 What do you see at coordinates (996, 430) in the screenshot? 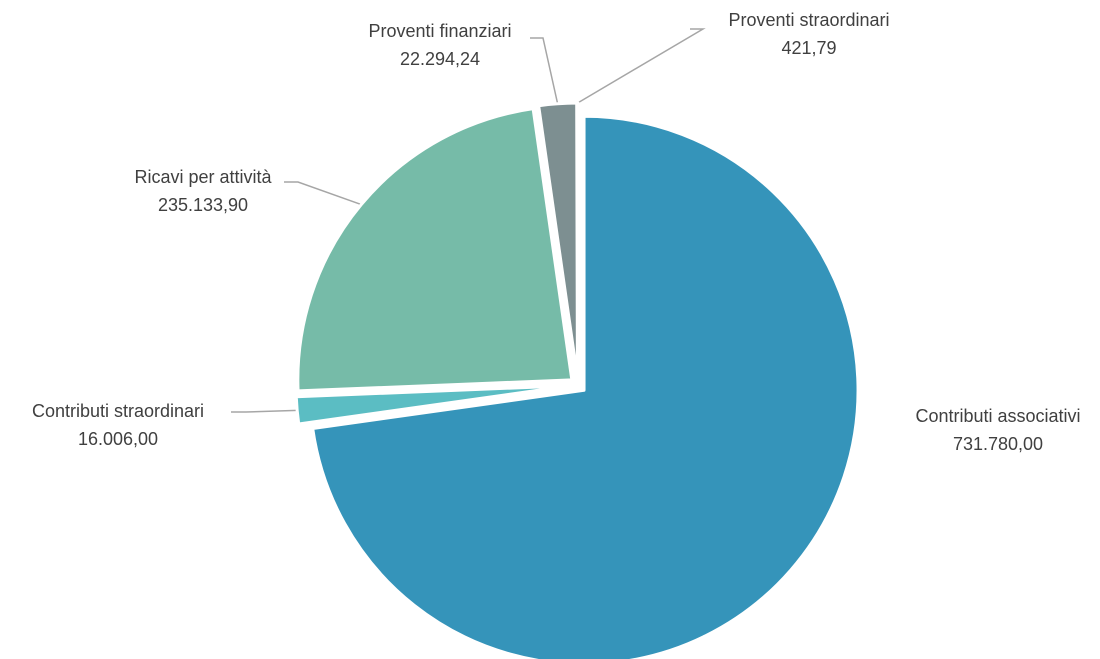
I see `data-label-contributi-associativi: Contributi associativi 731.780,00` at bounding box center [996, 430].